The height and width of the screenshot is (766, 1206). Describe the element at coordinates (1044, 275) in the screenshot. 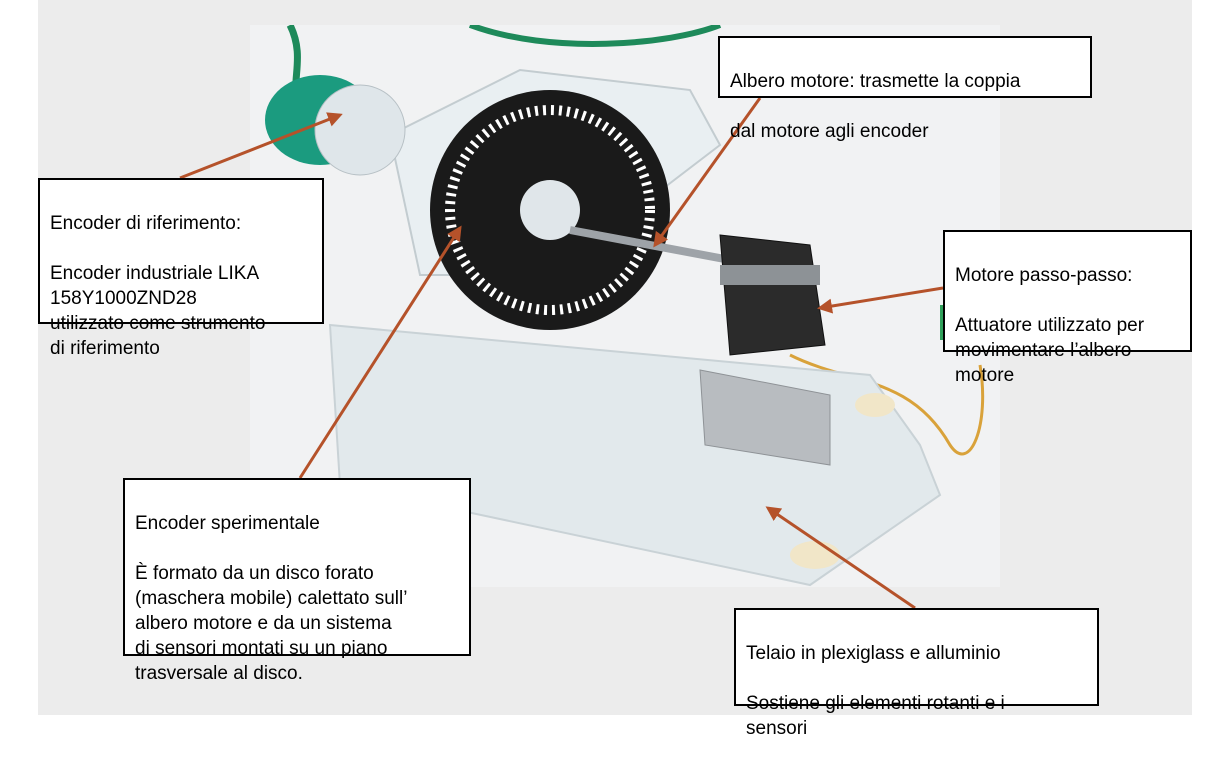

I see `callout-title: Motore passo-passo:` at that location.